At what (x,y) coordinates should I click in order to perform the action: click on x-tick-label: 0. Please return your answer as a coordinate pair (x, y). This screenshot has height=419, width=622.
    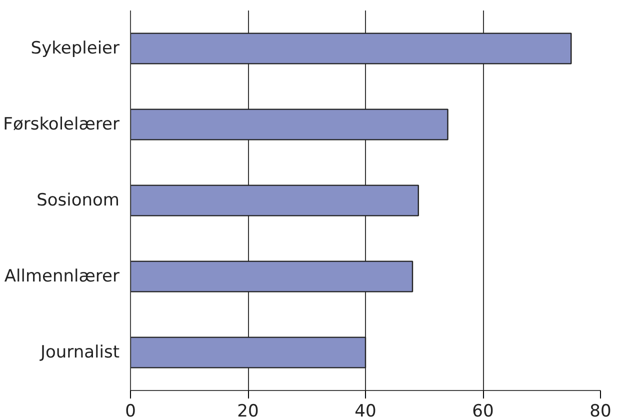
    Looking at the image, I should click on (130, 410).